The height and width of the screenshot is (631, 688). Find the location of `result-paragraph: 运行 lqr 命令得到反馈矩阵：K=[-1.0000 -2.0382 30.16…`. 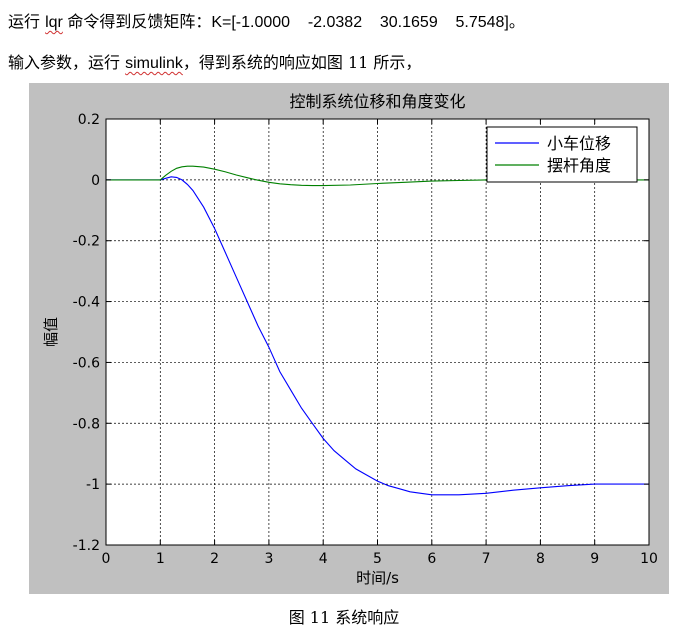

result-paragraph: 运行 lqr 命令得到反馈矩阵：K=[-1.0000 -2.0382 30.16… is located at coordinates (266, 20).